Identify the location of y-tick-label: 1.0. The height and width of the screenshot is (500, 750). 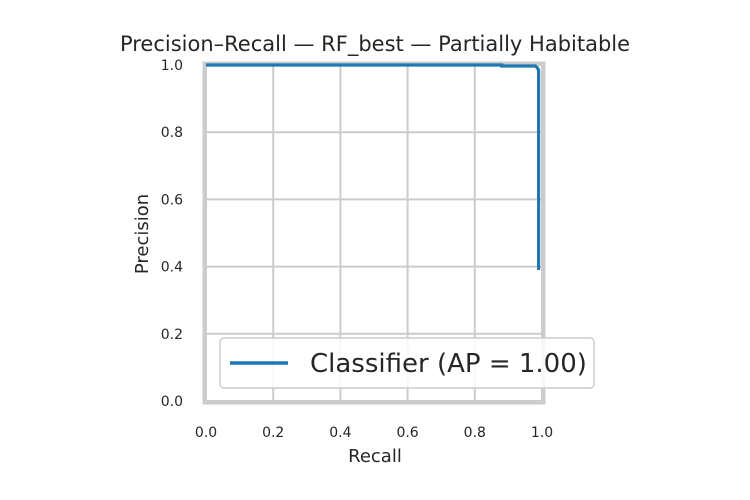
(172, 66).